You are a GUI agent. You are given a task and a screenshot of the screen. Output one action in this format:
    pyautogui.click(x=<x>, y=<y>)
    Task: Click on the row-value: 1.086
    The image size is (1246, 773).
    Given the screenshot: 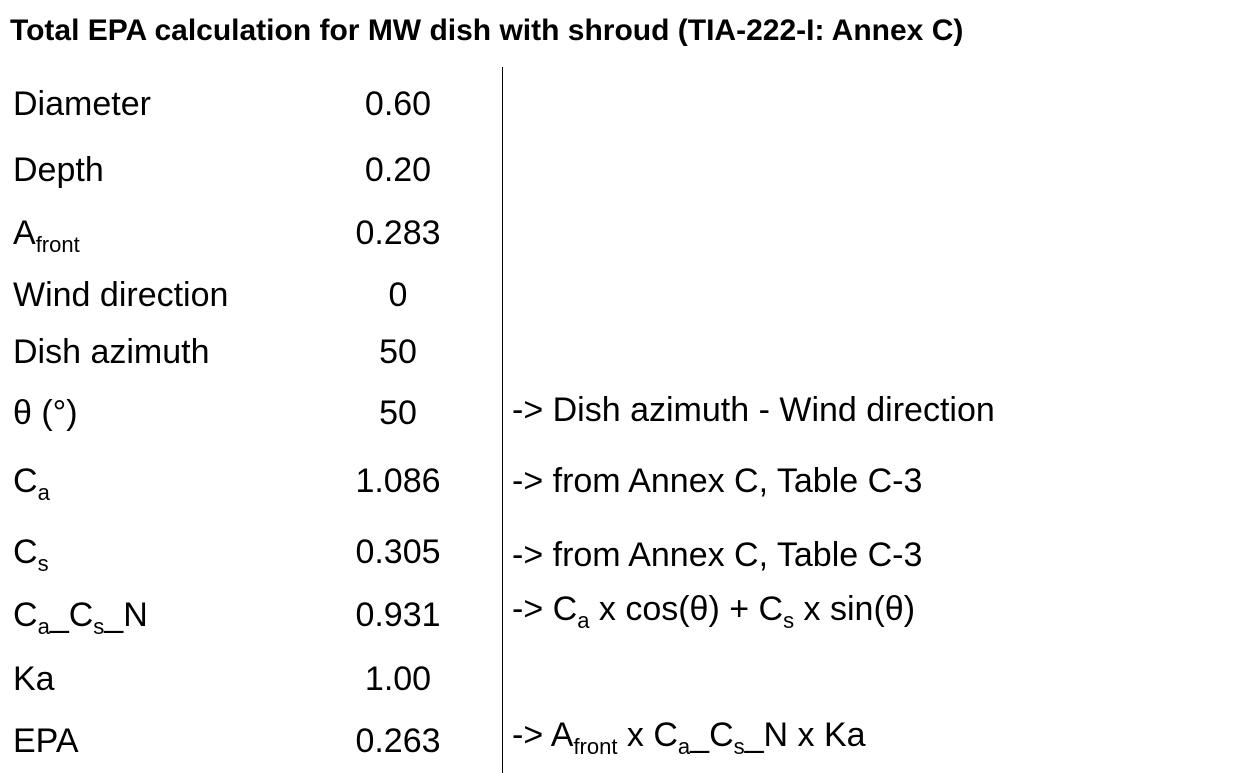 What is the action you would take?
    pyautogui.click(x=398, y=481)
    